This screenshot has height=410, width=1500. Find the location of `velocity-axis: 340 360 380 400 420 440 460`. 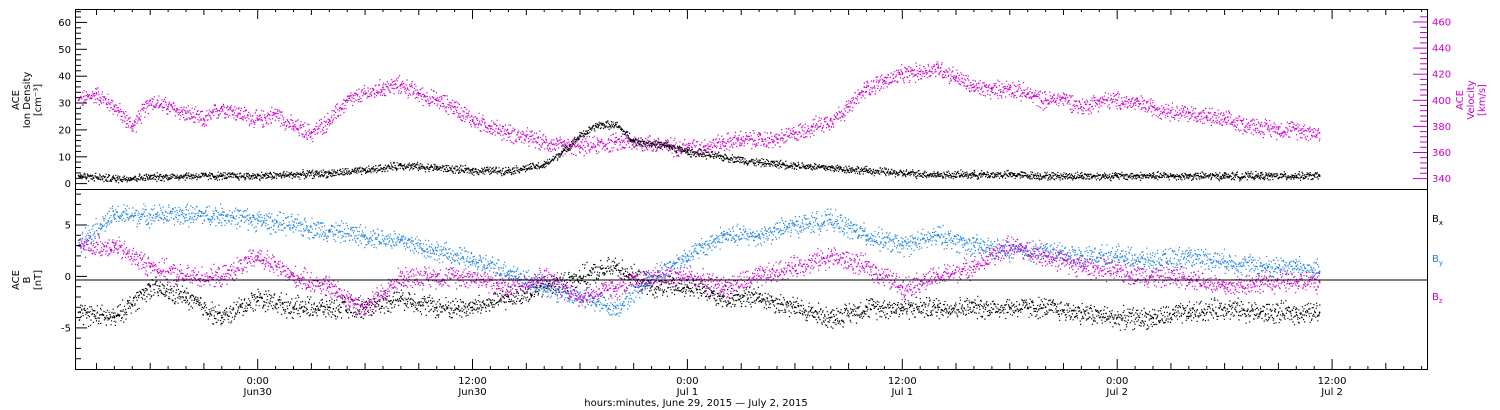

velocity-axis: 340 360 380 400 420 440 460 is located at coordinates (1432, 100).